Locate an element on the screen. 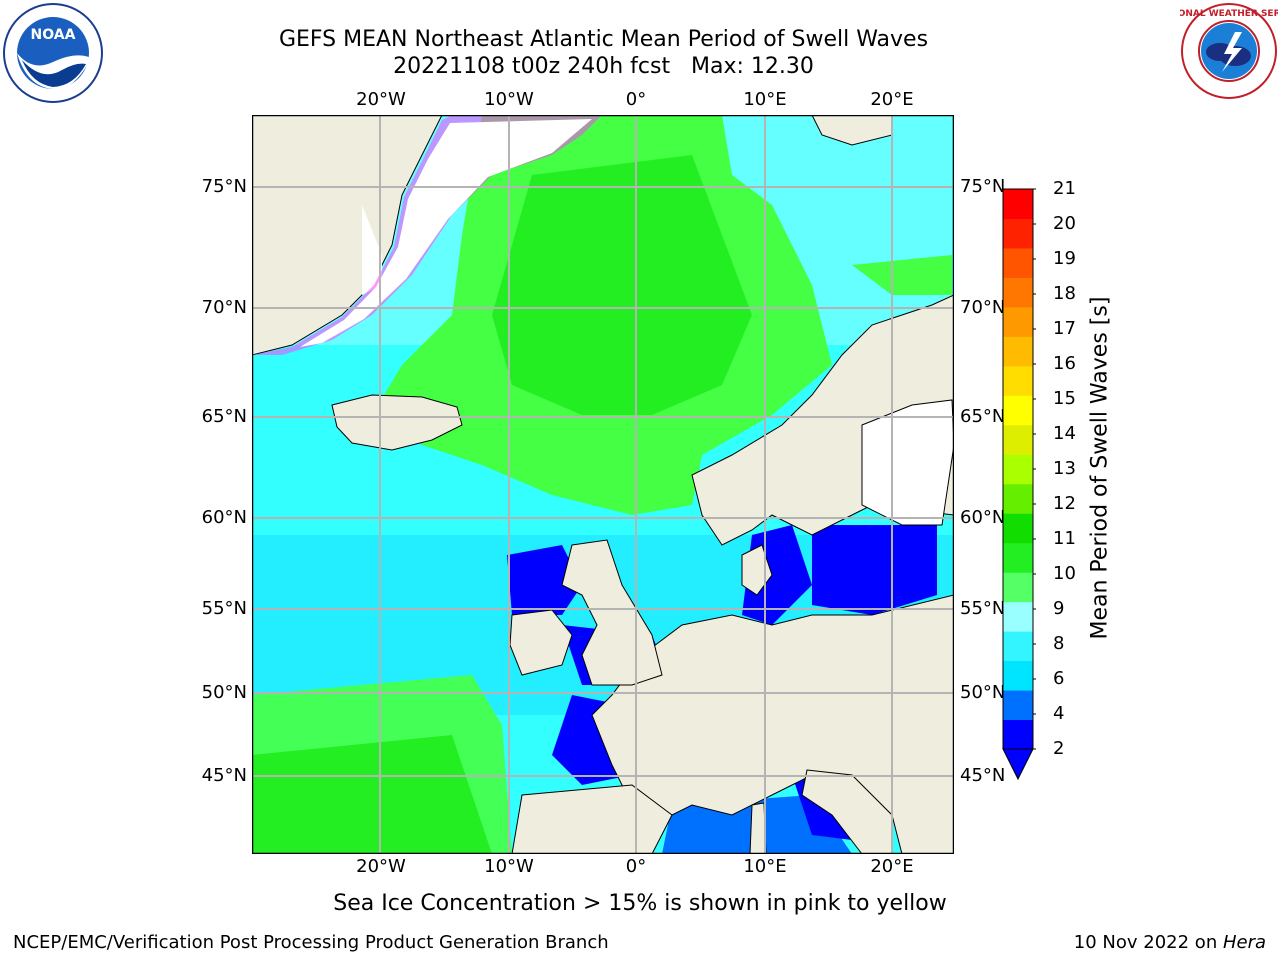  lon-label-top-20e: 20°E is located at coordinates (892, 99).